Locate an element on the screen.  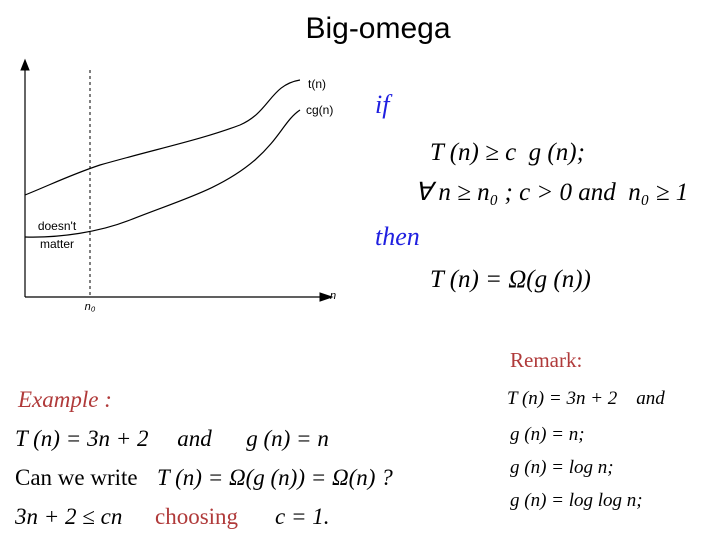
y-arrow is located at coordinates (25, 64).